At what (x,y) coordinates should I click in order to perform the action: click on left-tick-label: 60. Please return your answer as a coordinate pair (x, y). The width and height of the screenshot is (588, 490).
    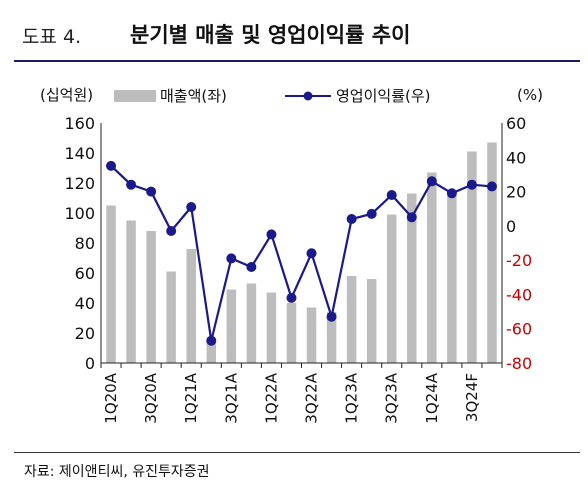
    Looking at the image, I should click on (85, 273).